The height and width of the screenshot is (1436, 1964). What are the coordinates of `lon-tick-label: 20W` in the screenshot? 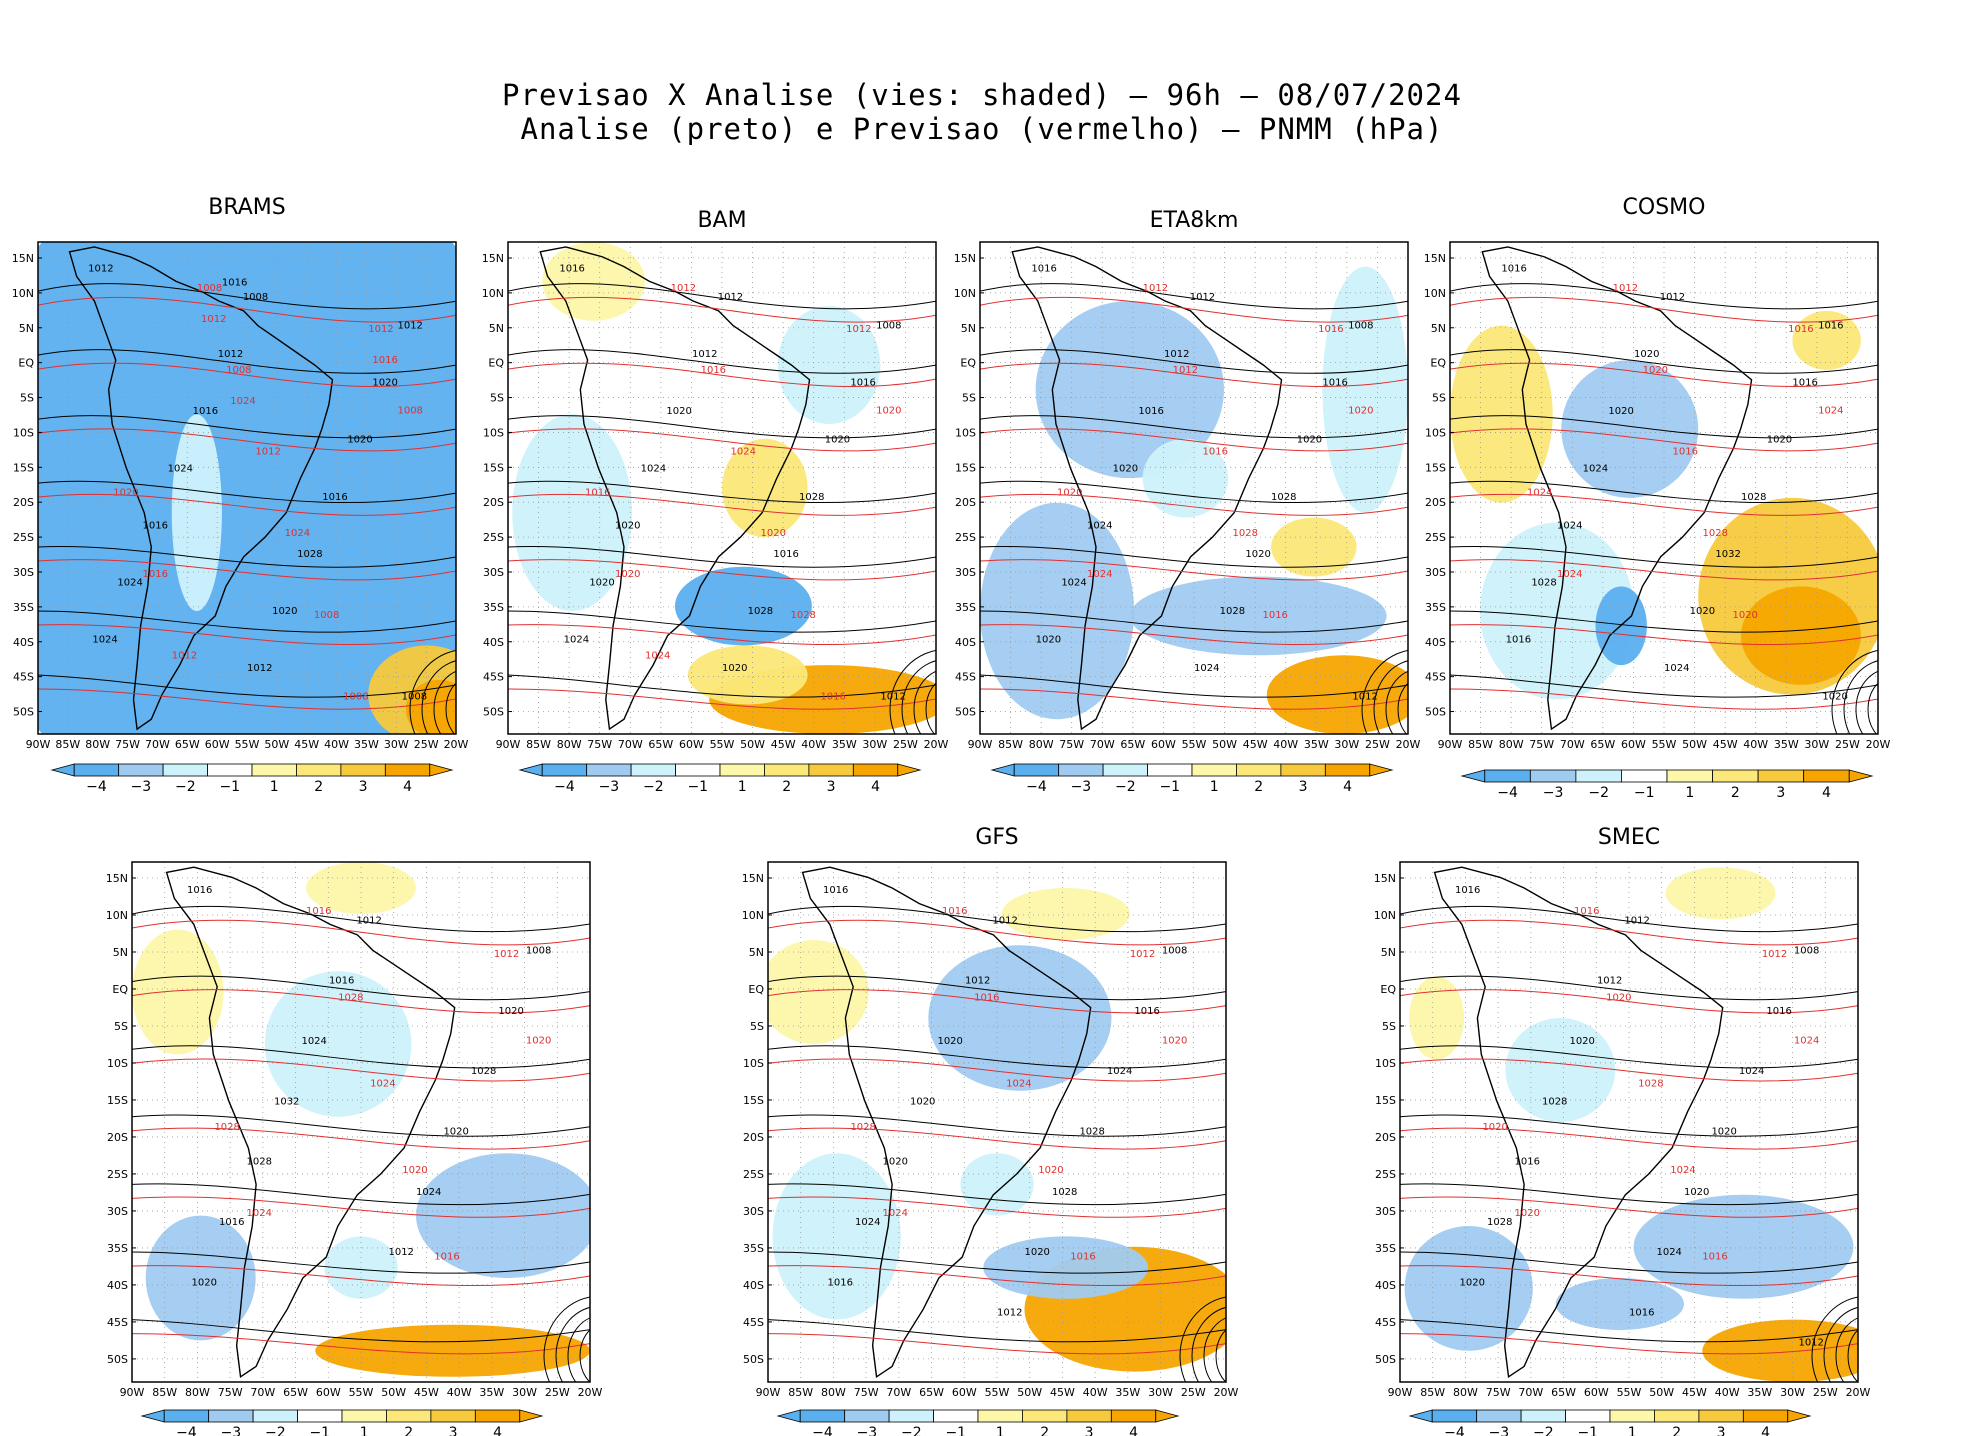 It's located at (456, 744).